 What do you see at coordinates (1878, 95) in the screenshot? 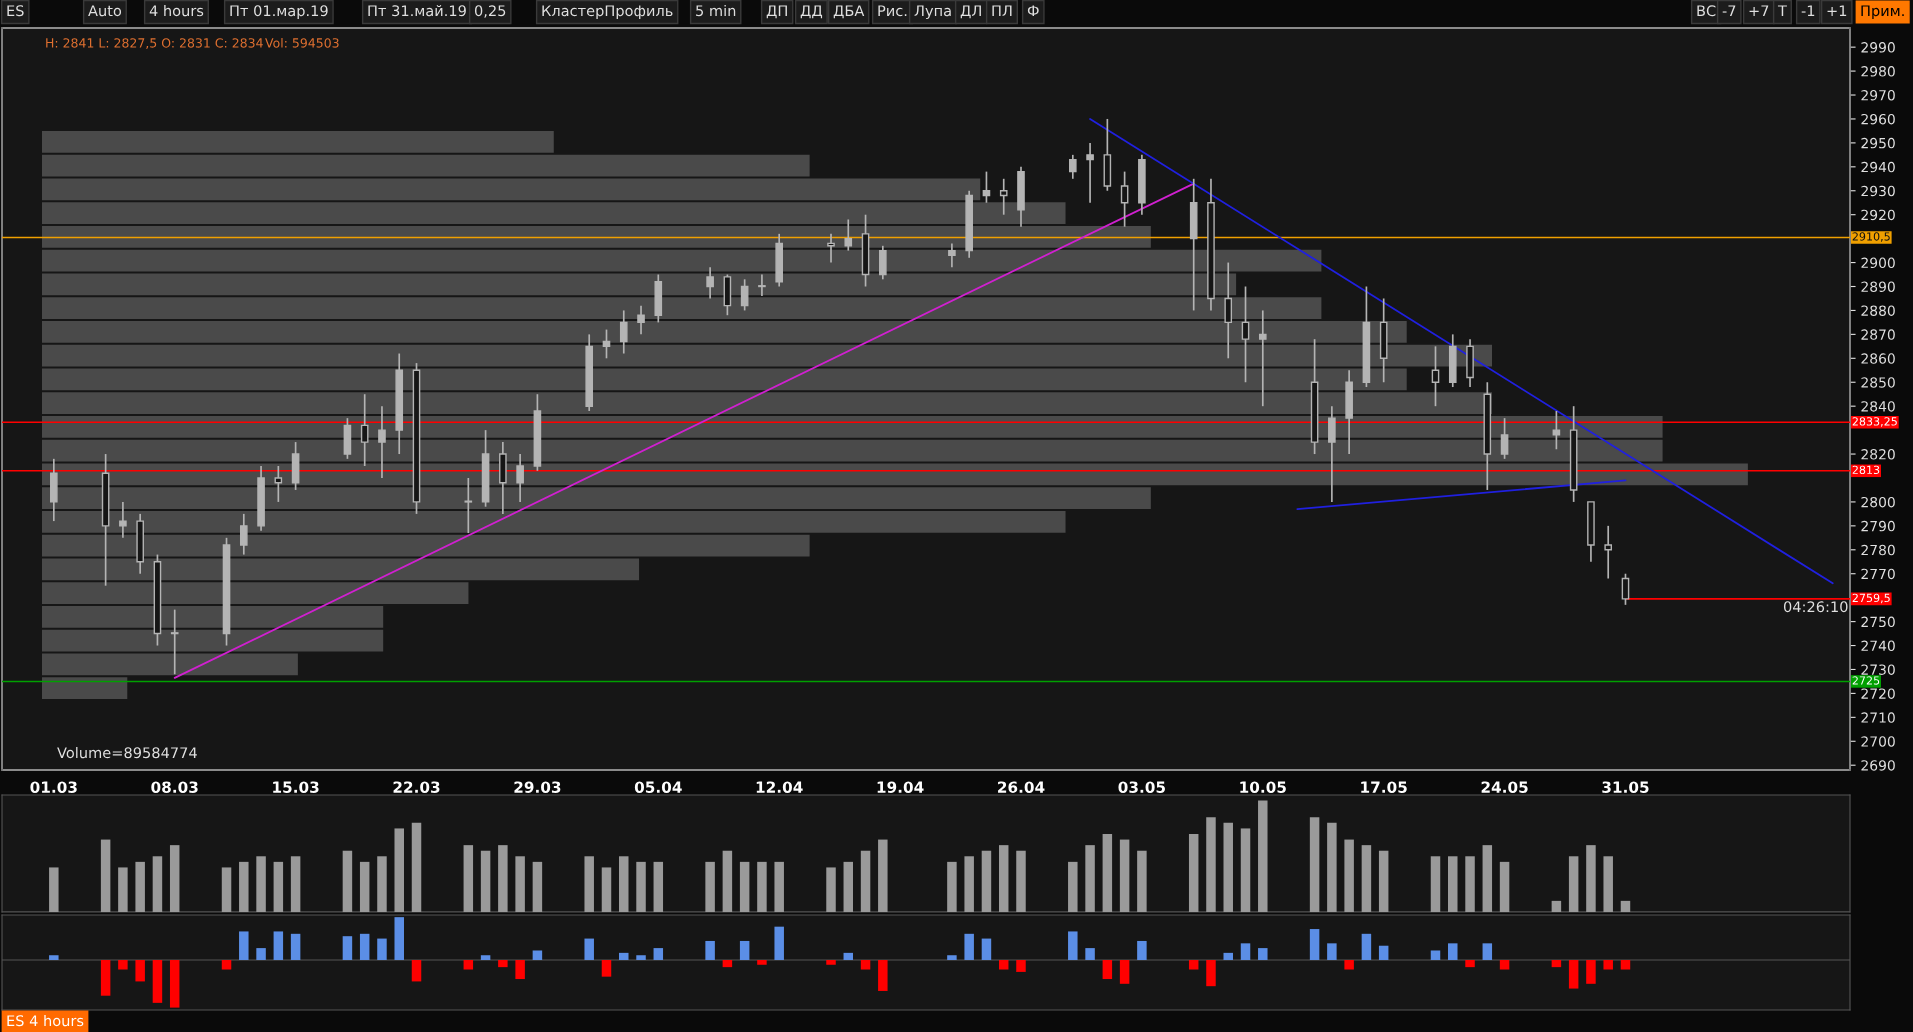
I see `y-tick-label: 2970` at bounding box center [1878, 95].